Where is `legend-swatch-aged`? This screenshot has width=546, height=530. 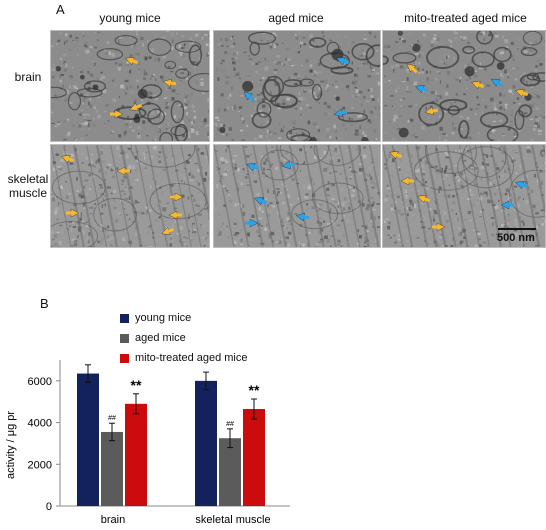
legend-swatch-aged is located at coordinates (124, 338).